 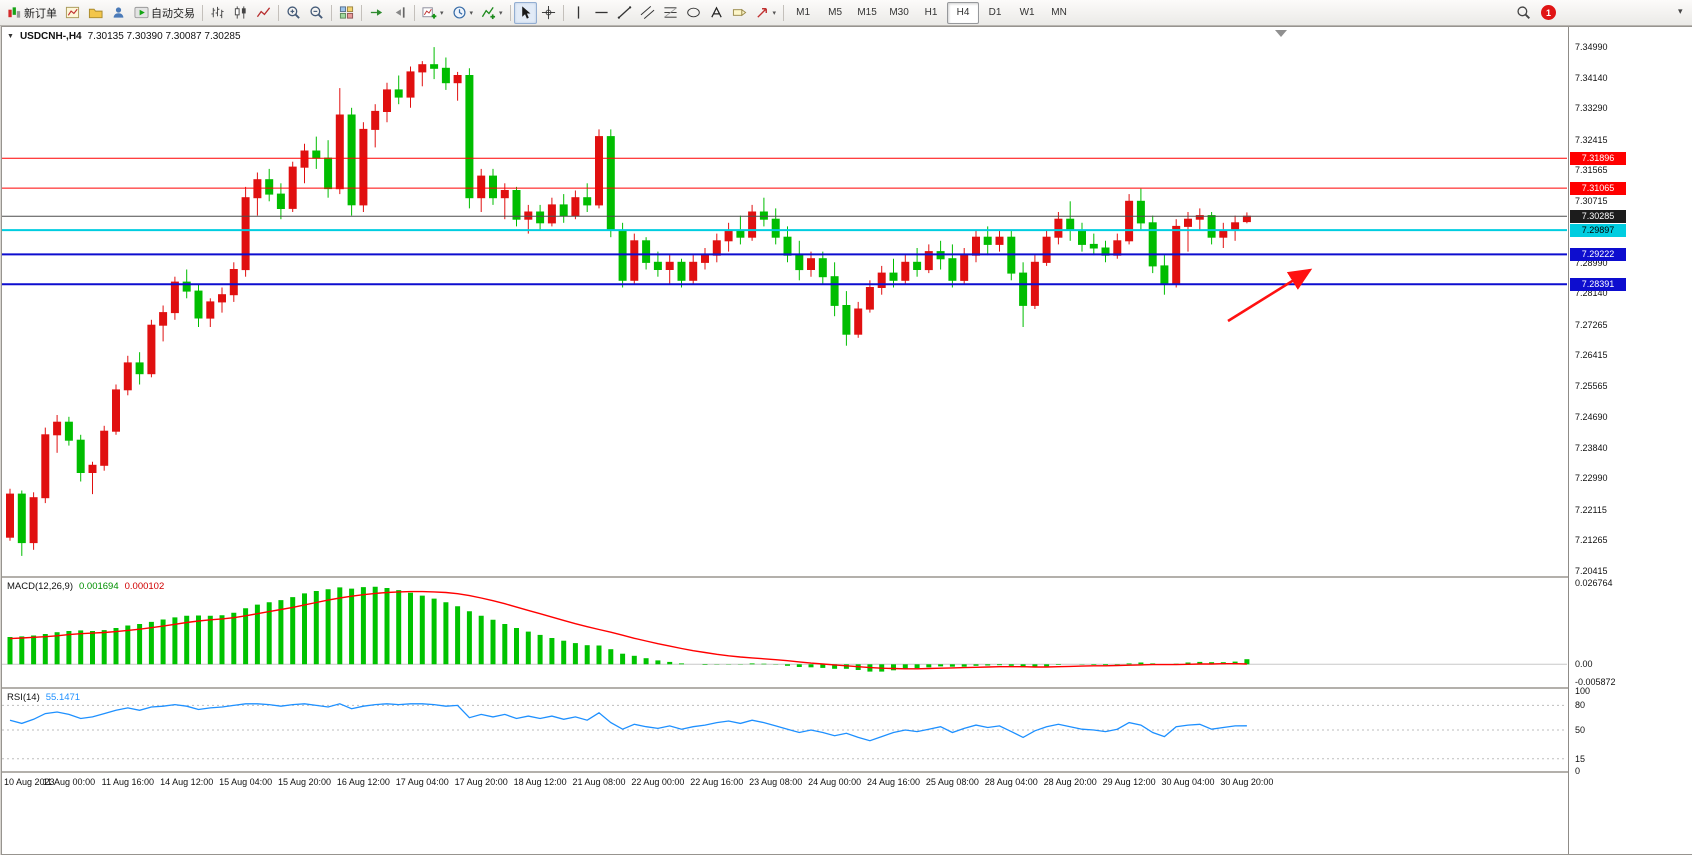 What do you see at coordinates (1591, 293) in the screenshot?
I see `price-axis-label: 7.28140` at bounding box center [1591, 293].